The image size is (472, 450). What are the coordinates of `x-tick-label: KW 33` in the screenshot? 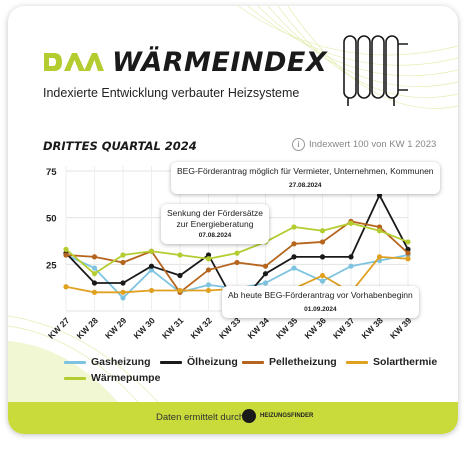 It's located at (230, 328).